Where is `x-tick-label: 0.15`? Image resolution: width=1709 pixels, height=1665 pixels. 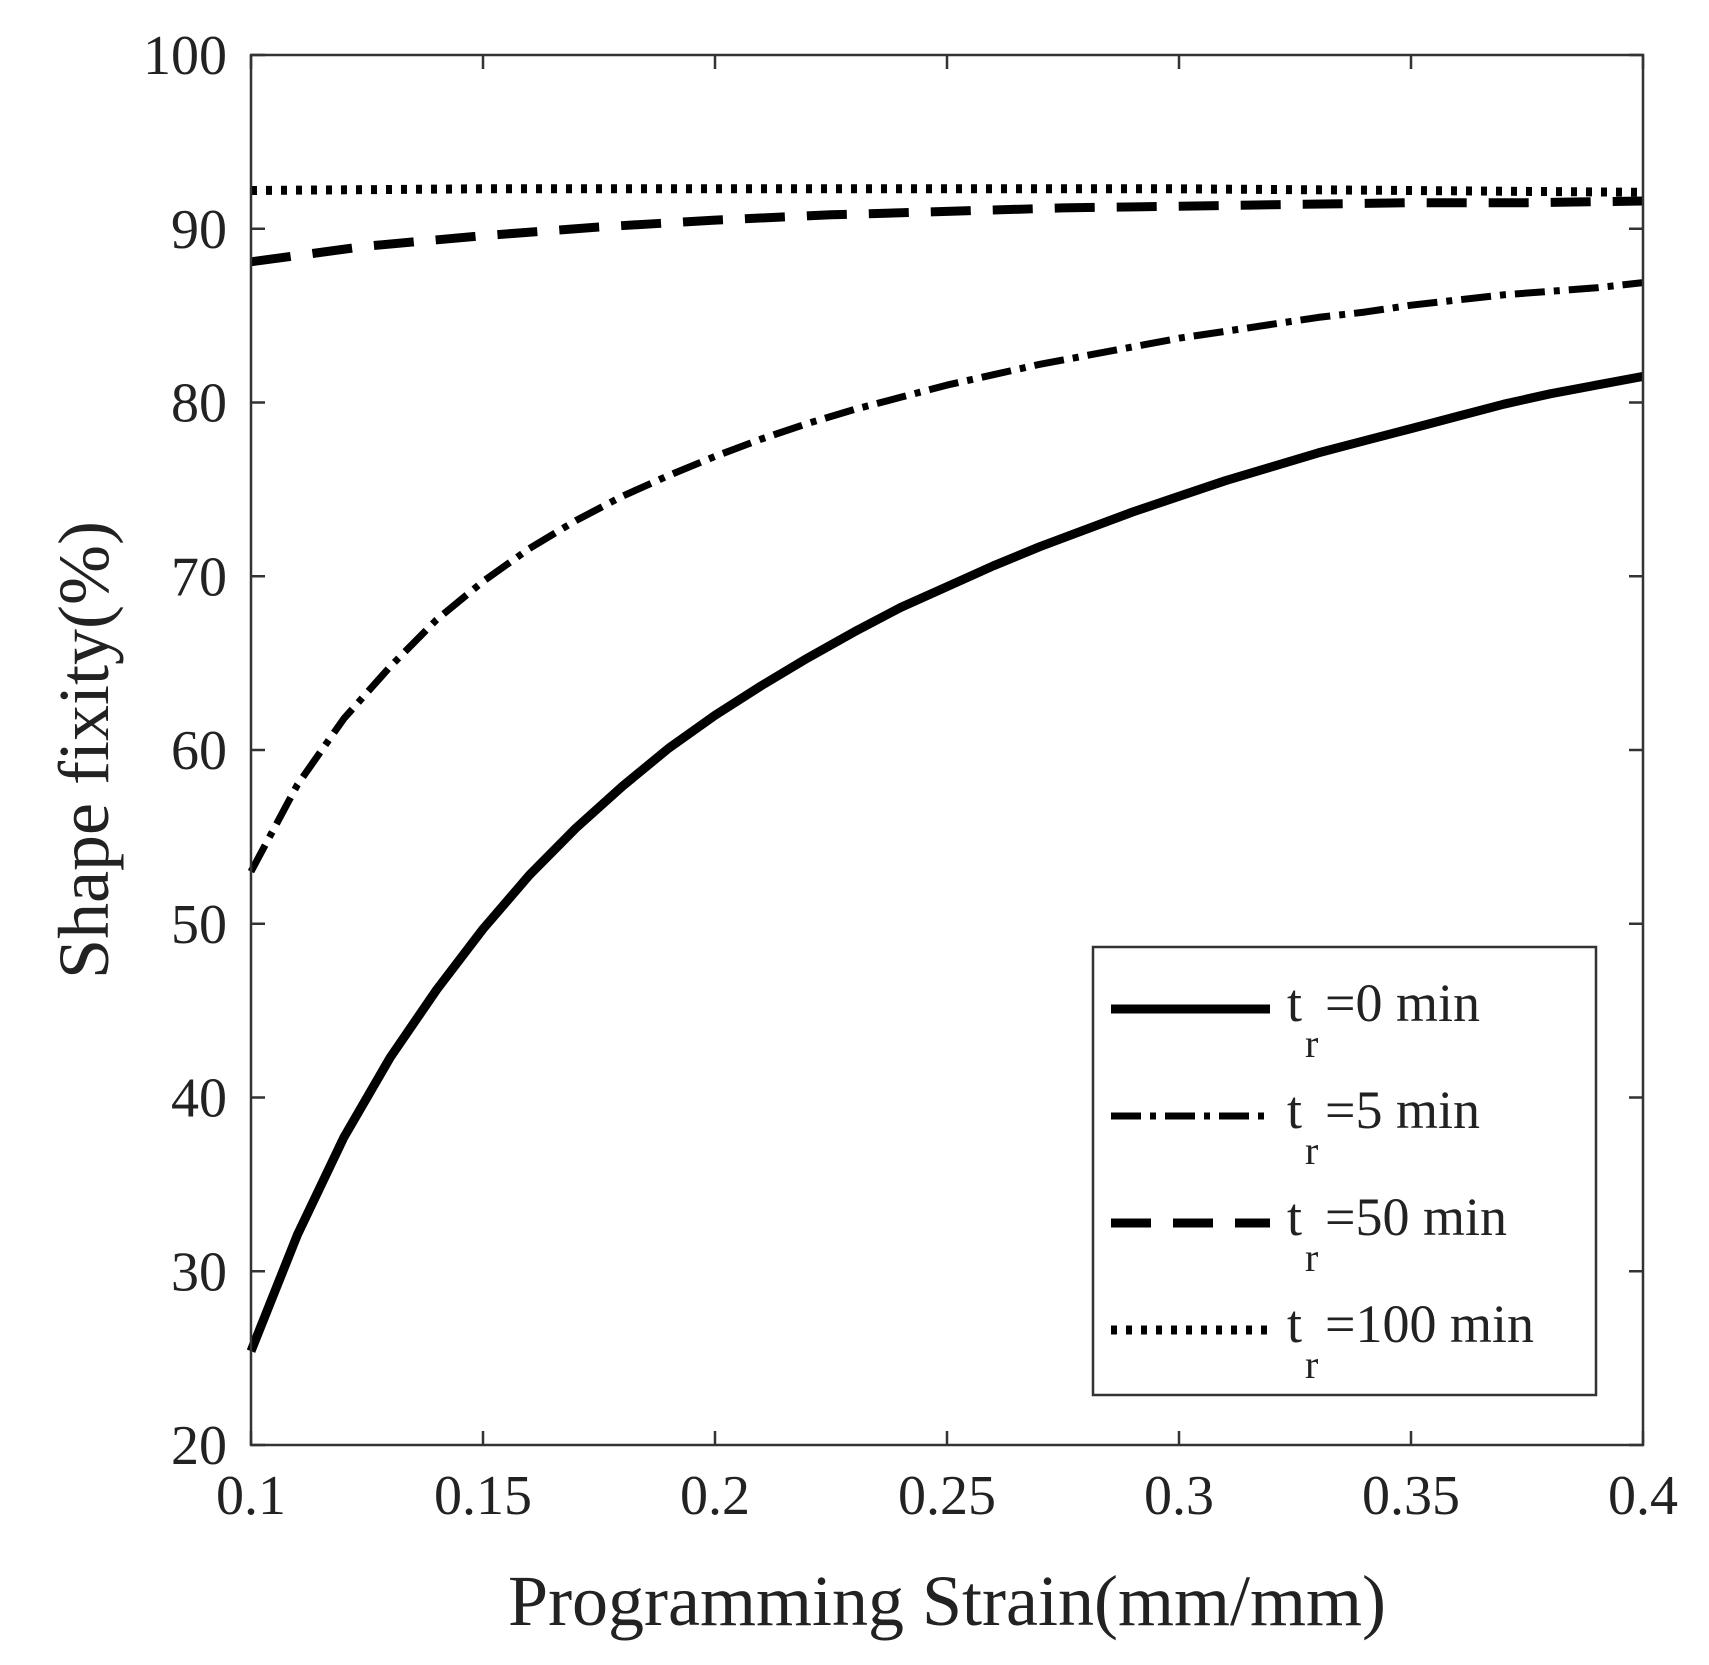 x-tick-label: 0.15 is located at coordinates (483, 1496).